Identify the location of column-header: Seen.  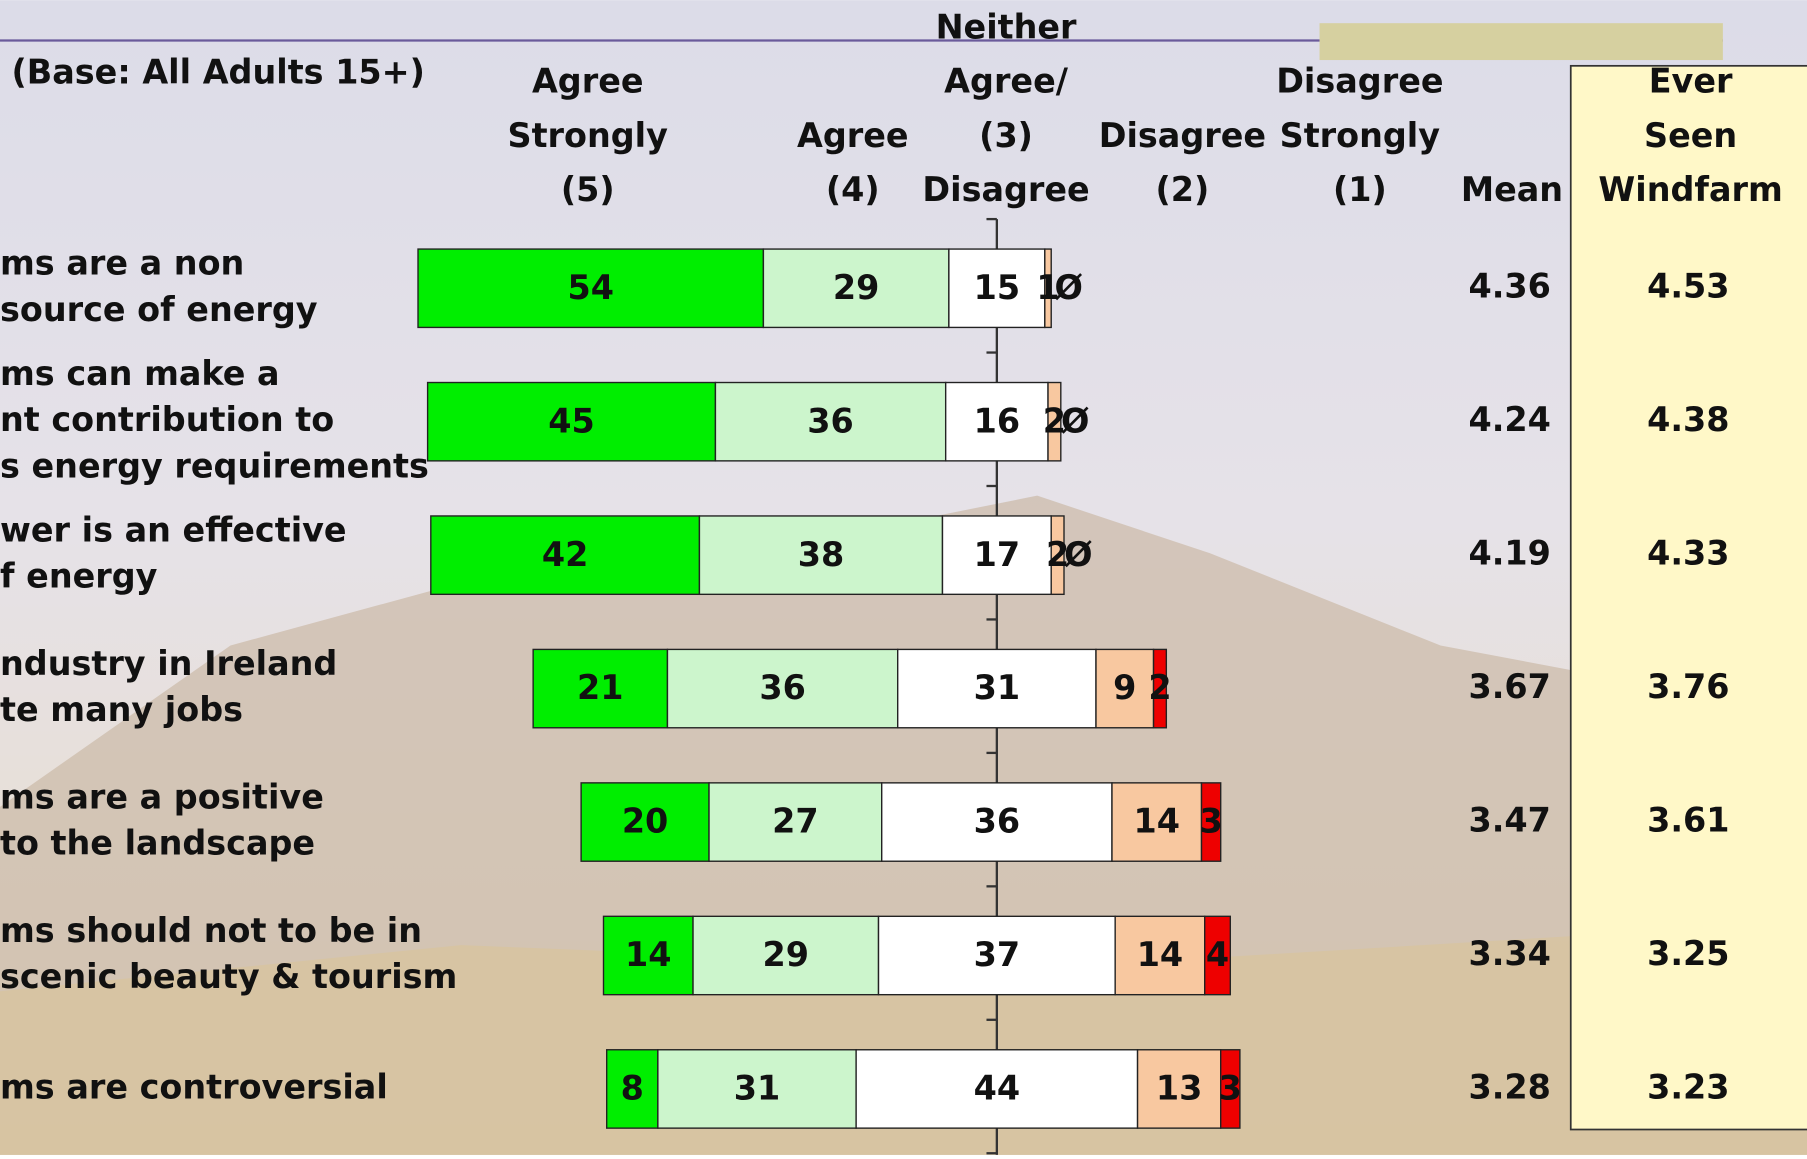
(1690, 135).